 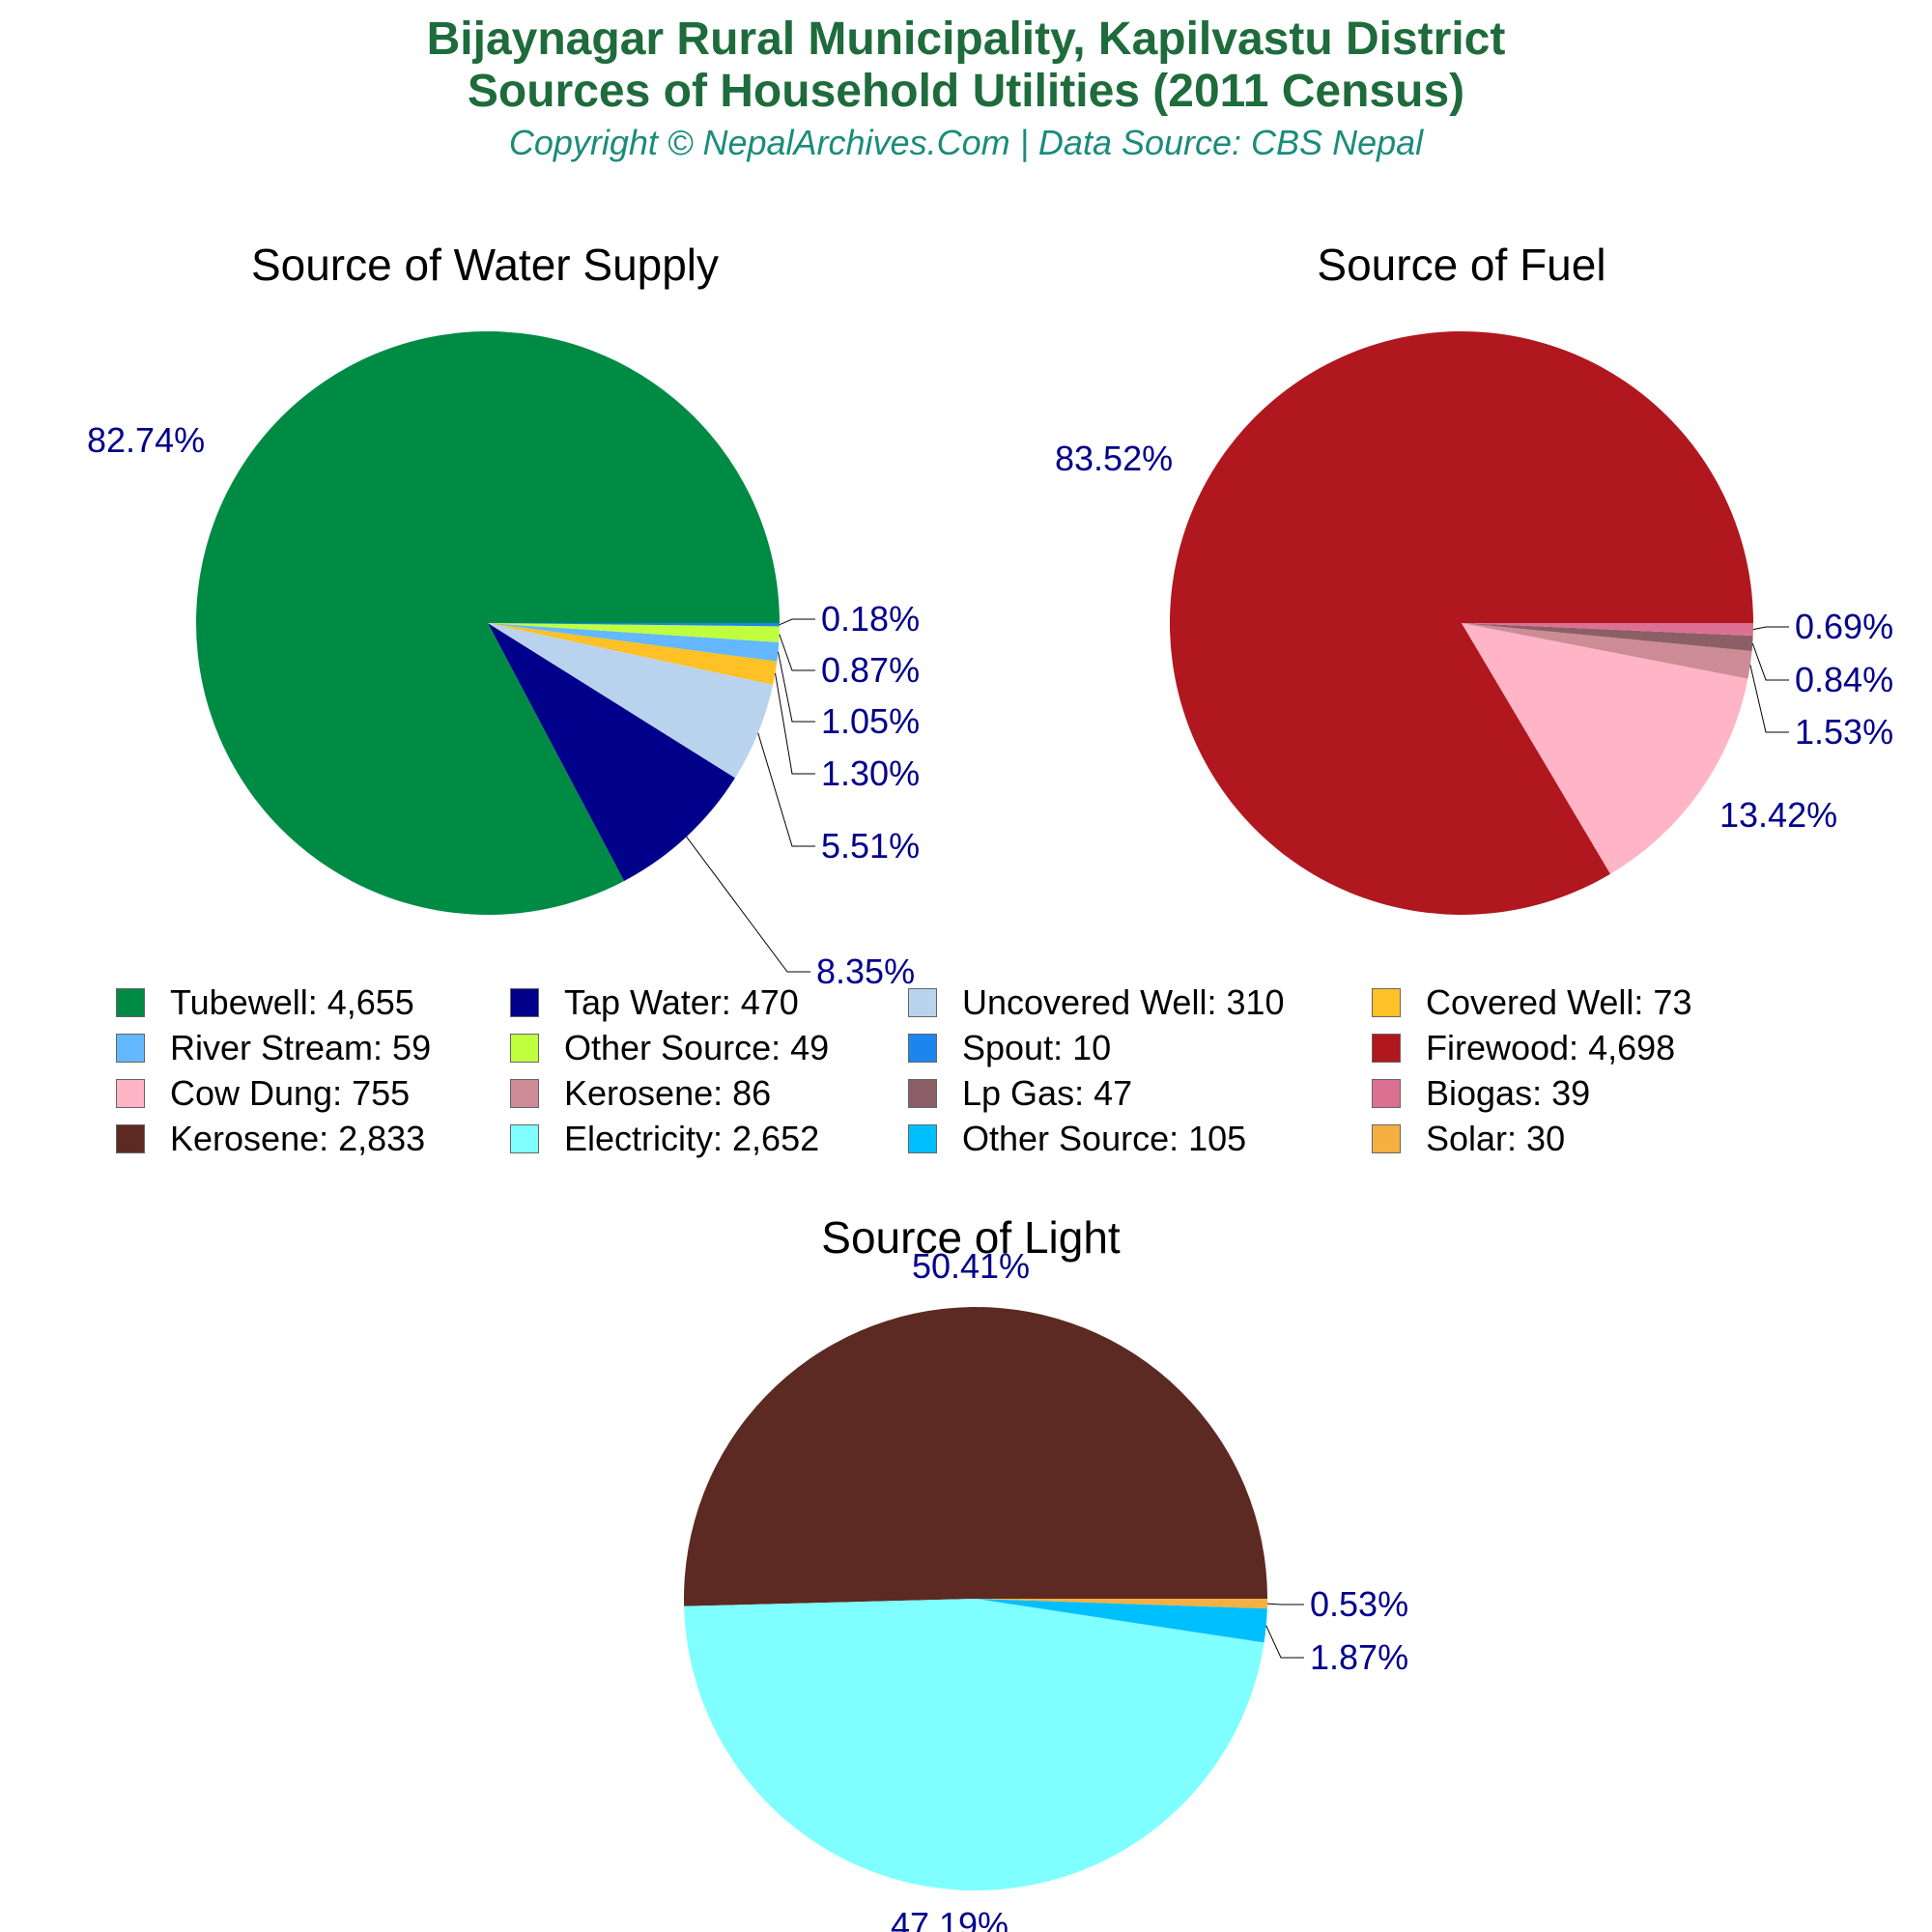 What do you see at coordinates (975, 1456) in the screenshot?
I see `pie-slice-source-of-light-kerosene` at bounding box center [975, 1456].